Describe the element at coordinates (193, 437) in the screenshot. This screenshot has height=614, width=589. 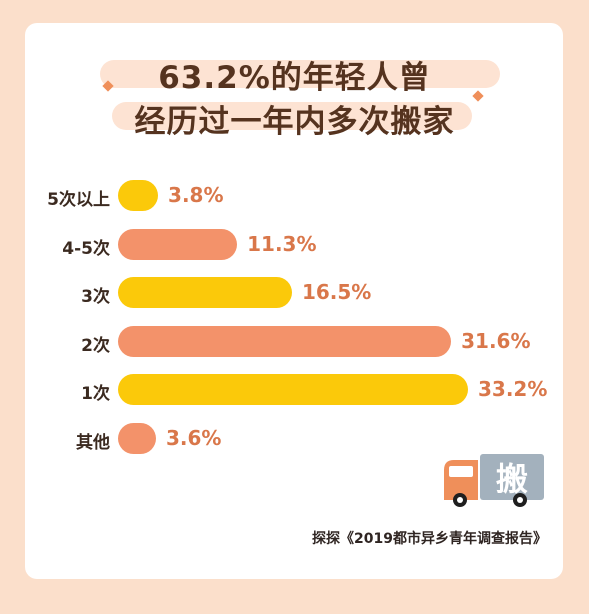
I see `value-label: 3.6%` at that location.